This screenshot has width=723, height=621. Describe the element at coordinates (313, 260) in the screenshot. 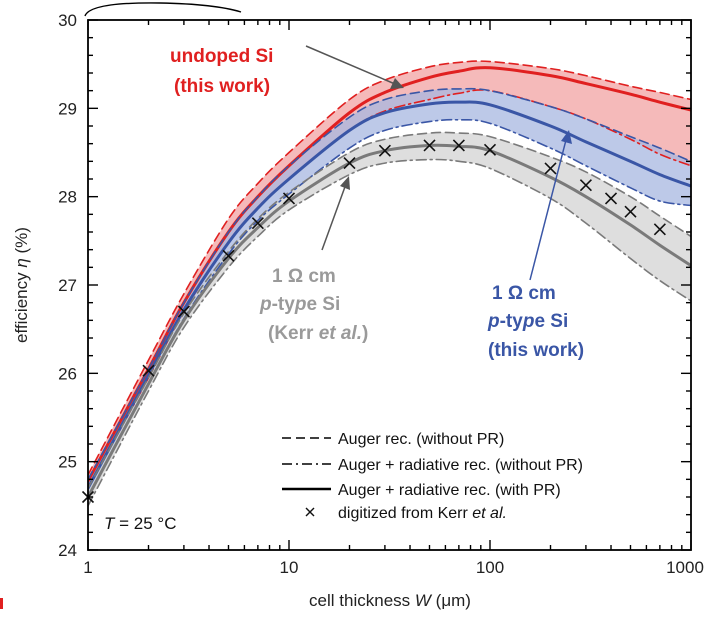

I see `annotation-kerr: 1 Ω cm p-type Si (Kerr et al.)` at that location.